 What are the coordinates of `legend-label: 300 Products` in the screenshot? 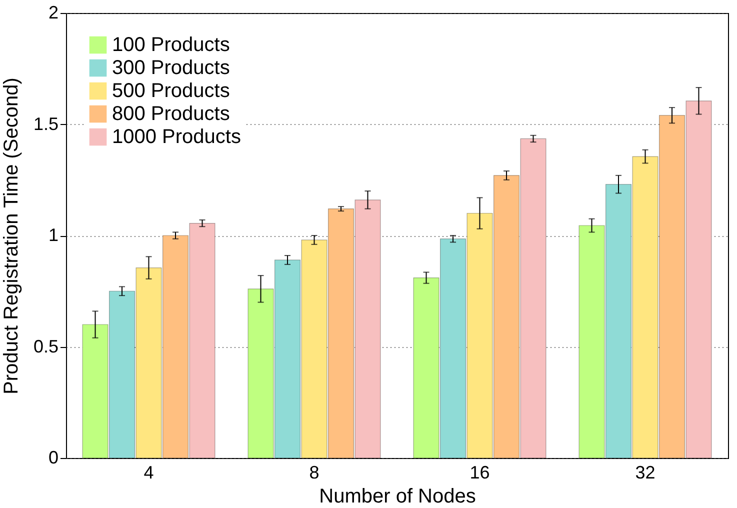 It's located at (171, 68).